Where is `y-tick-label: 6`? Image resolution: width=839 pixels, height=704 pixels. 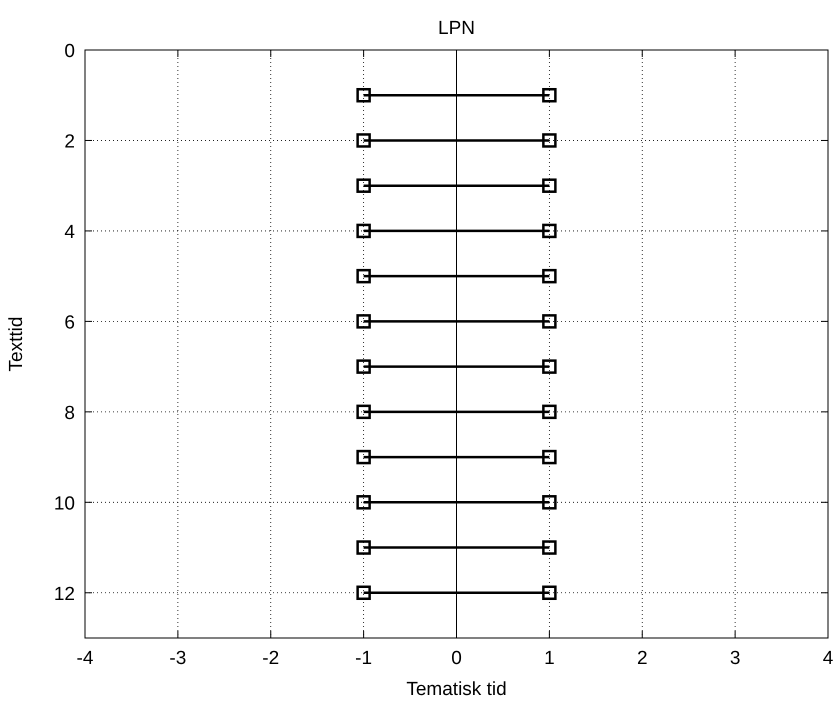
y-tick-label: 6 is located at coordinates (69, 323).